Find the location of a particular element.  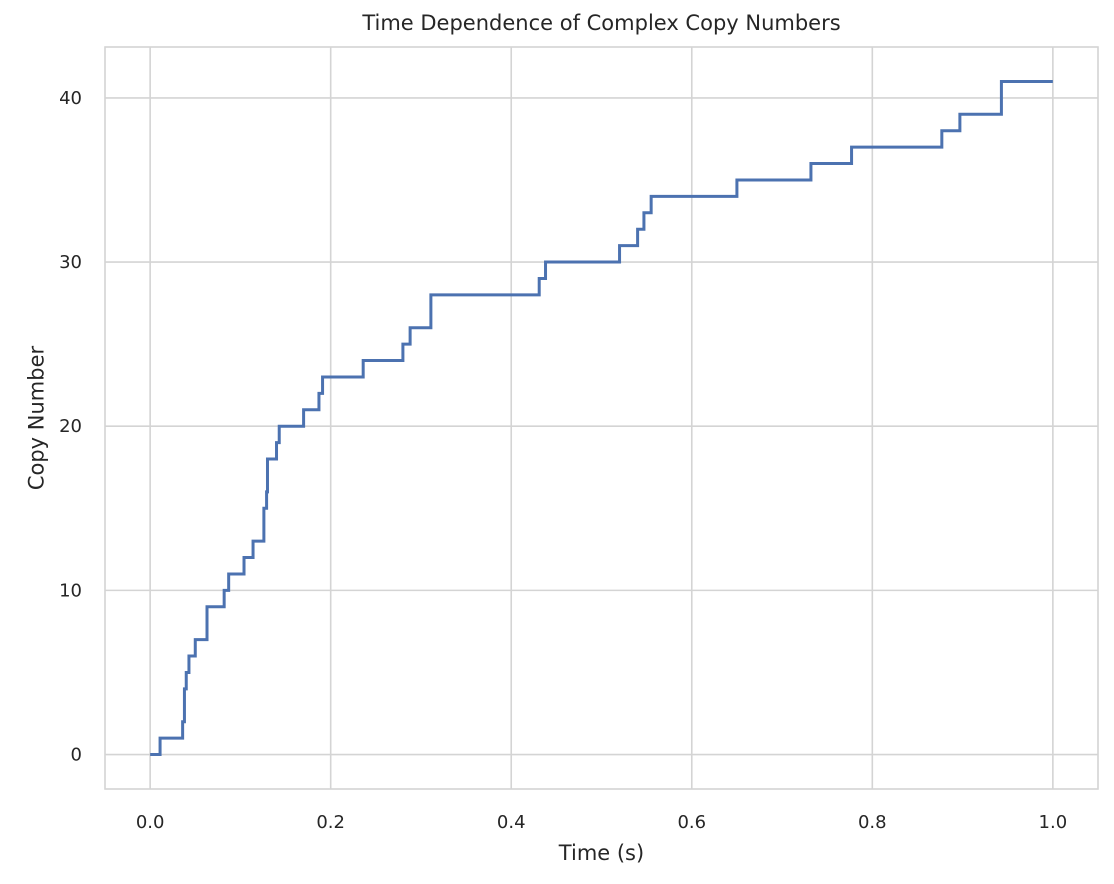

y-axis-label: Copy Number is located at coordinates (36, 417).